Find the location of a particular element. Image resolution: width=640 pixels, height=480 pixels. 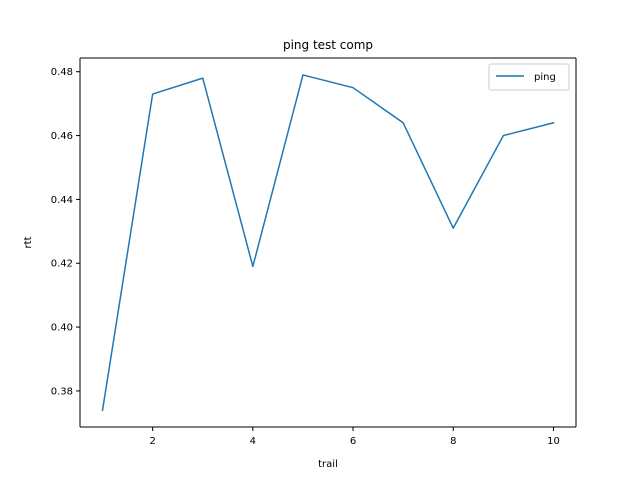

y-tick-label: 0.44 is located at coordinates (62, 200).